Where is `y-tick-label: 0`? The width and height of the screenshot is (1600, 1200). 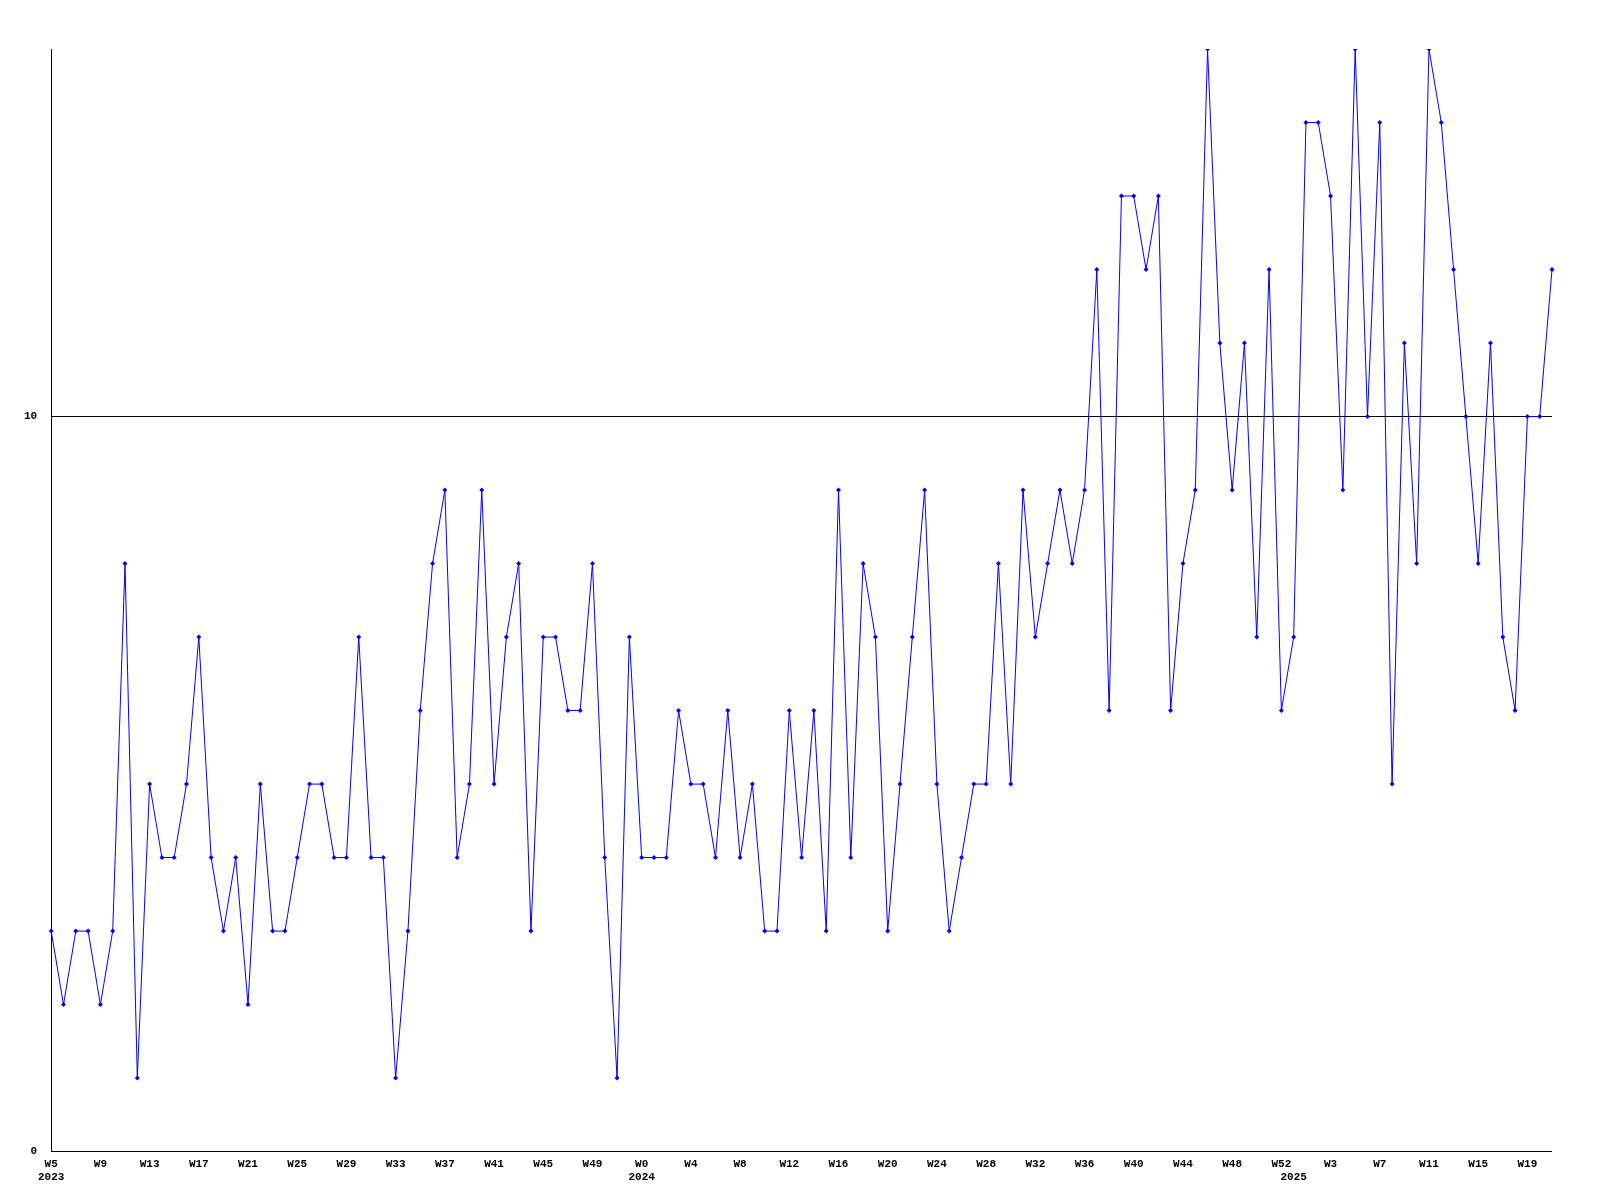
y-tick-label: 0 is located at coordinates (34, 1151).